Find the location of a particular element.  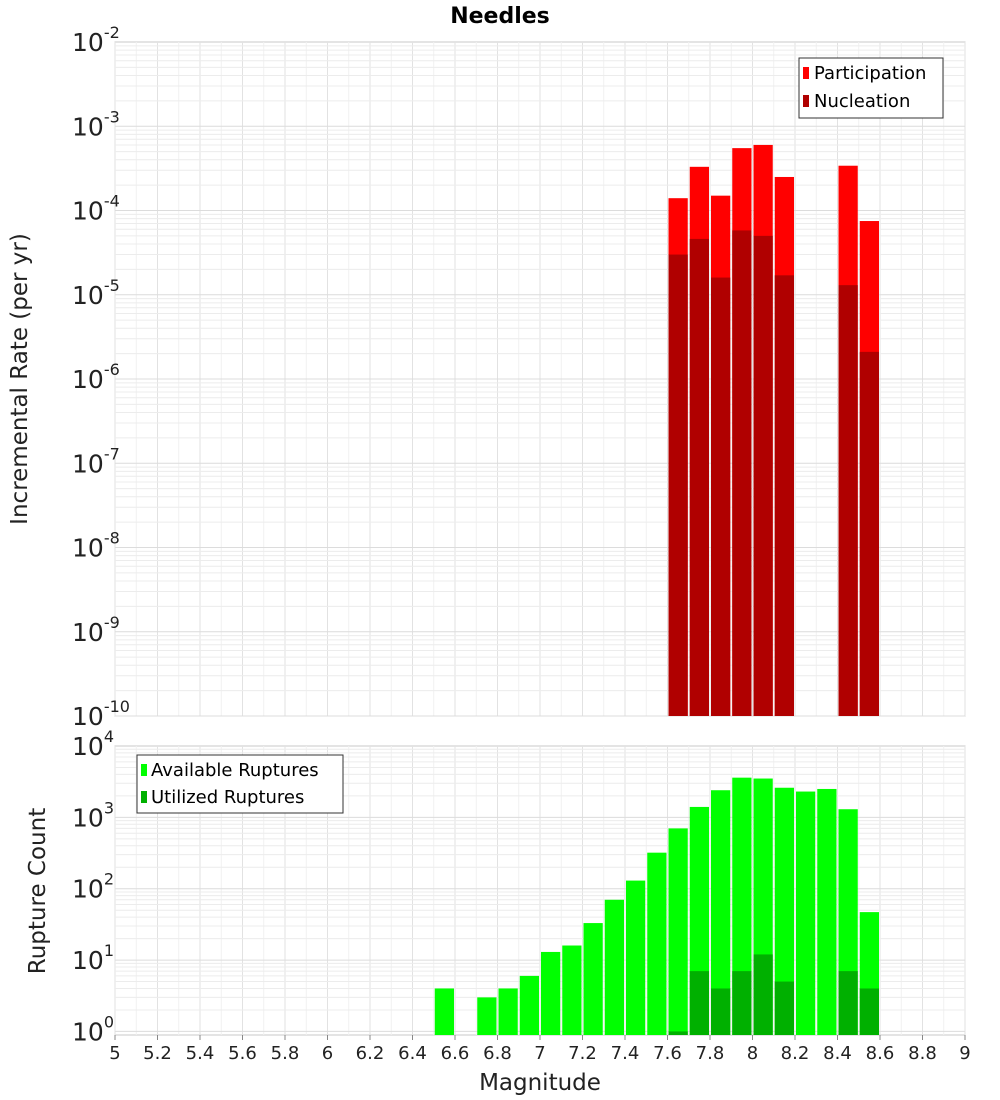

legend-label-nucleation: Nucleation is located at coordinates (862, 101).